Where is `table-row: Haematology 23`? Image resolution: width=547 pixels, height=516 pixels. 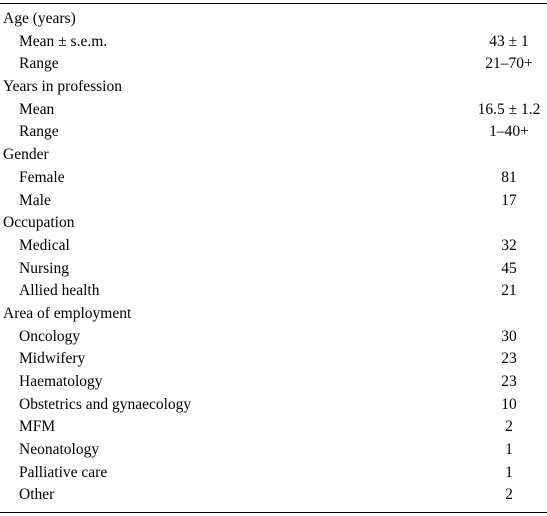 table-row: Haematology 23 is located at coordinates (273, 382).